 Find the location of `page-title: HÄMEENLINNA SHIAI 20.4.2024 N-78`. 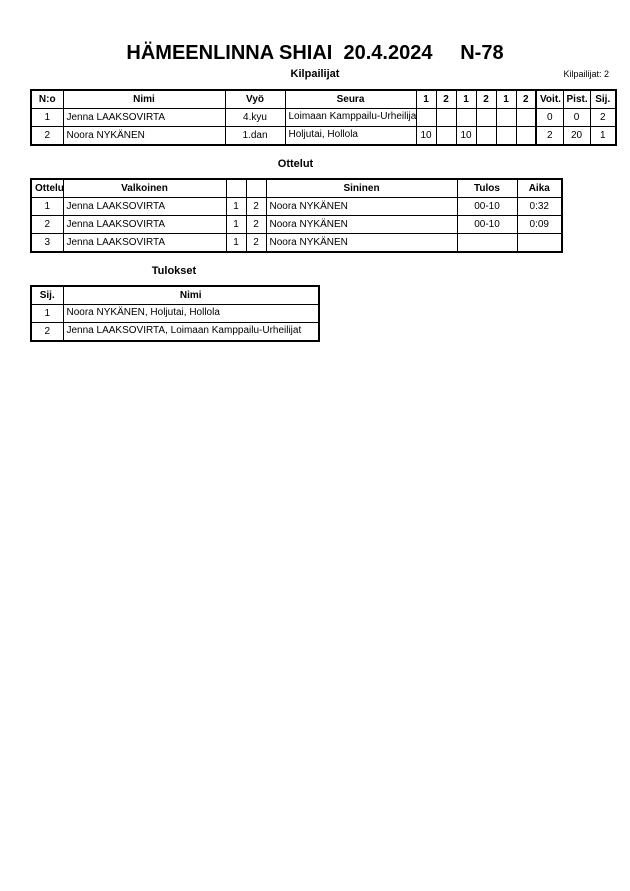

page-title: HÄMEENLINNA SHIAI 20.4.2024 N-78 is located at coordinates (315, 53).